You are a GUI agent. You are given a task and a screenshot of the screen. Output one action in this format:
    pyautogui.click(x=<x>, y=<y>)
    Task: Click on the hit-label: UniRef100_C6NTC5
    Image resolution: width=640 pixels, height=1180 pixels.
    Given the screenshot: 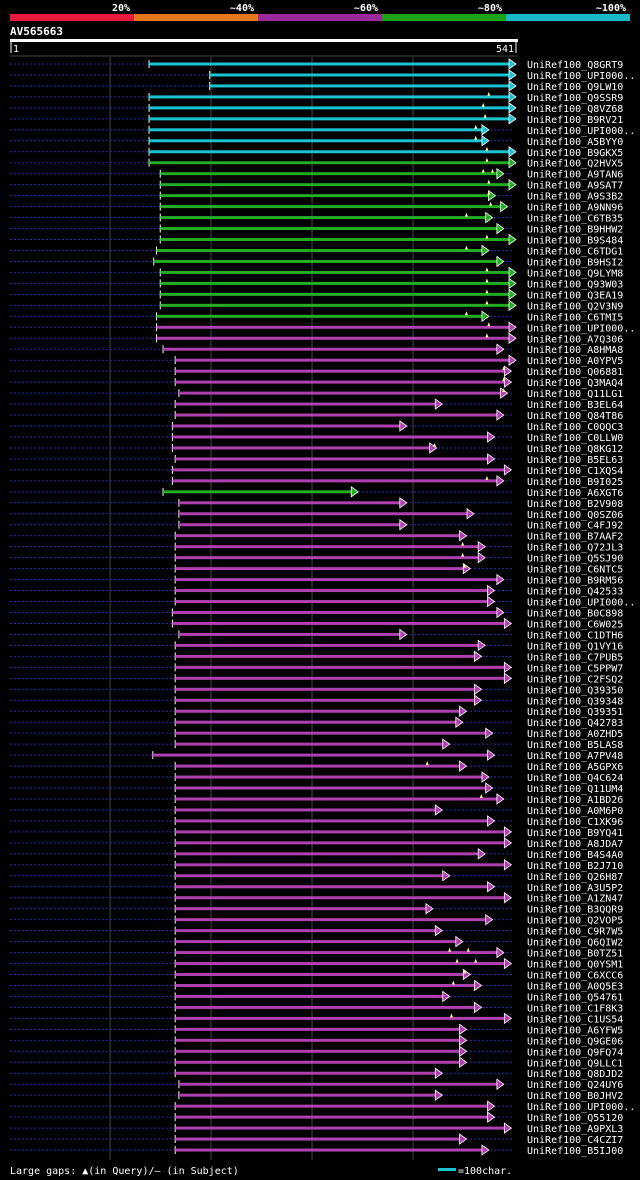 What is the action you would take?
    pyautogui.click(x=575, y=570)
    